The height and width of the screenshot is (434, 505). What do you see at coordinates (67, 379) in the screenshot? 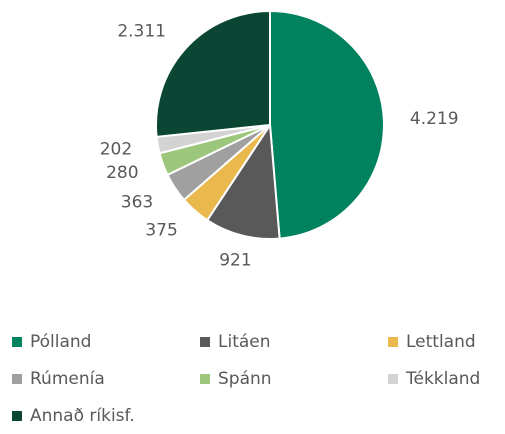
I see `legend-label: Rúmenía` at bounding box center [67, 379].